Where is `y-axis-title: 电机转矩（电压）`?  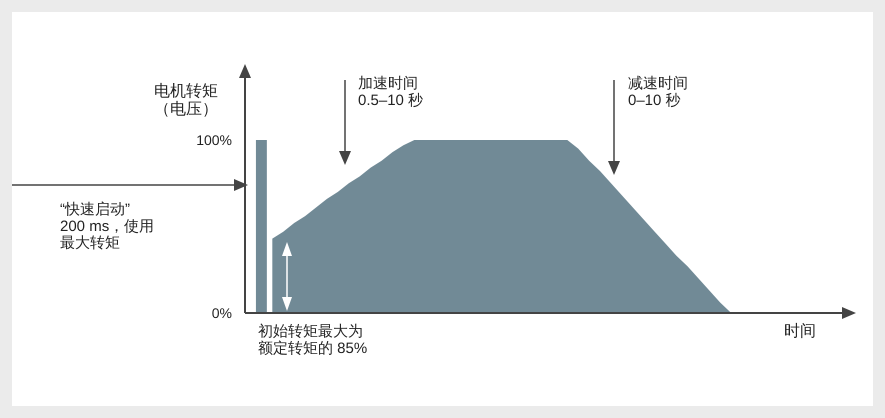 y-axis-title: 电机转矩（电压） is located at coordinates (186, 100).